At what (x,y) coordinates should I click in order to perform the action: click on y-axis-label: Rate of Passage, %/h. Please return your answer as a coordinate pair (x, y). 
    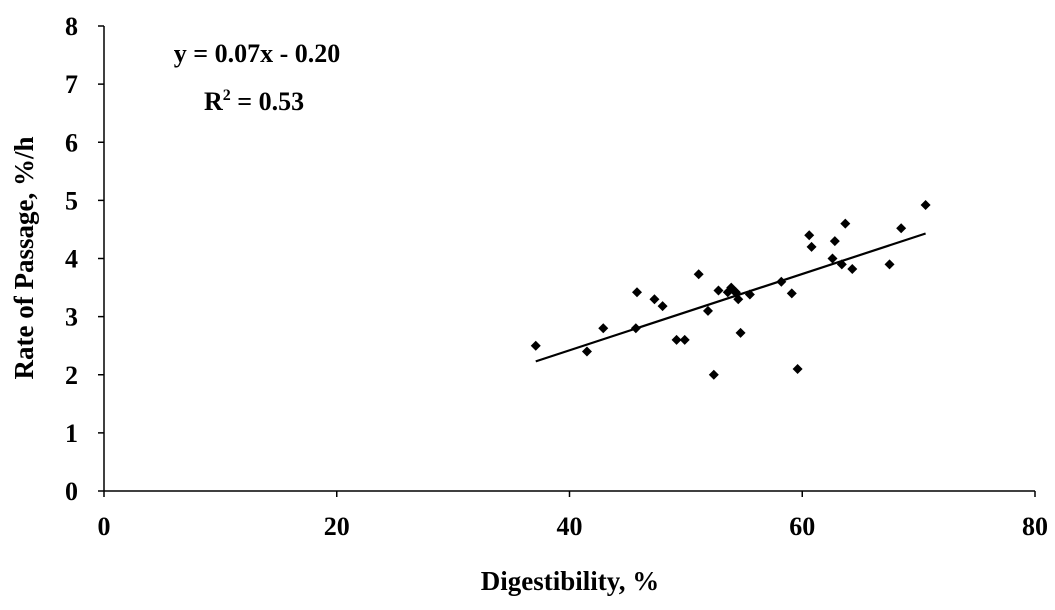
    Looking at the image, I should click on (24, 258).